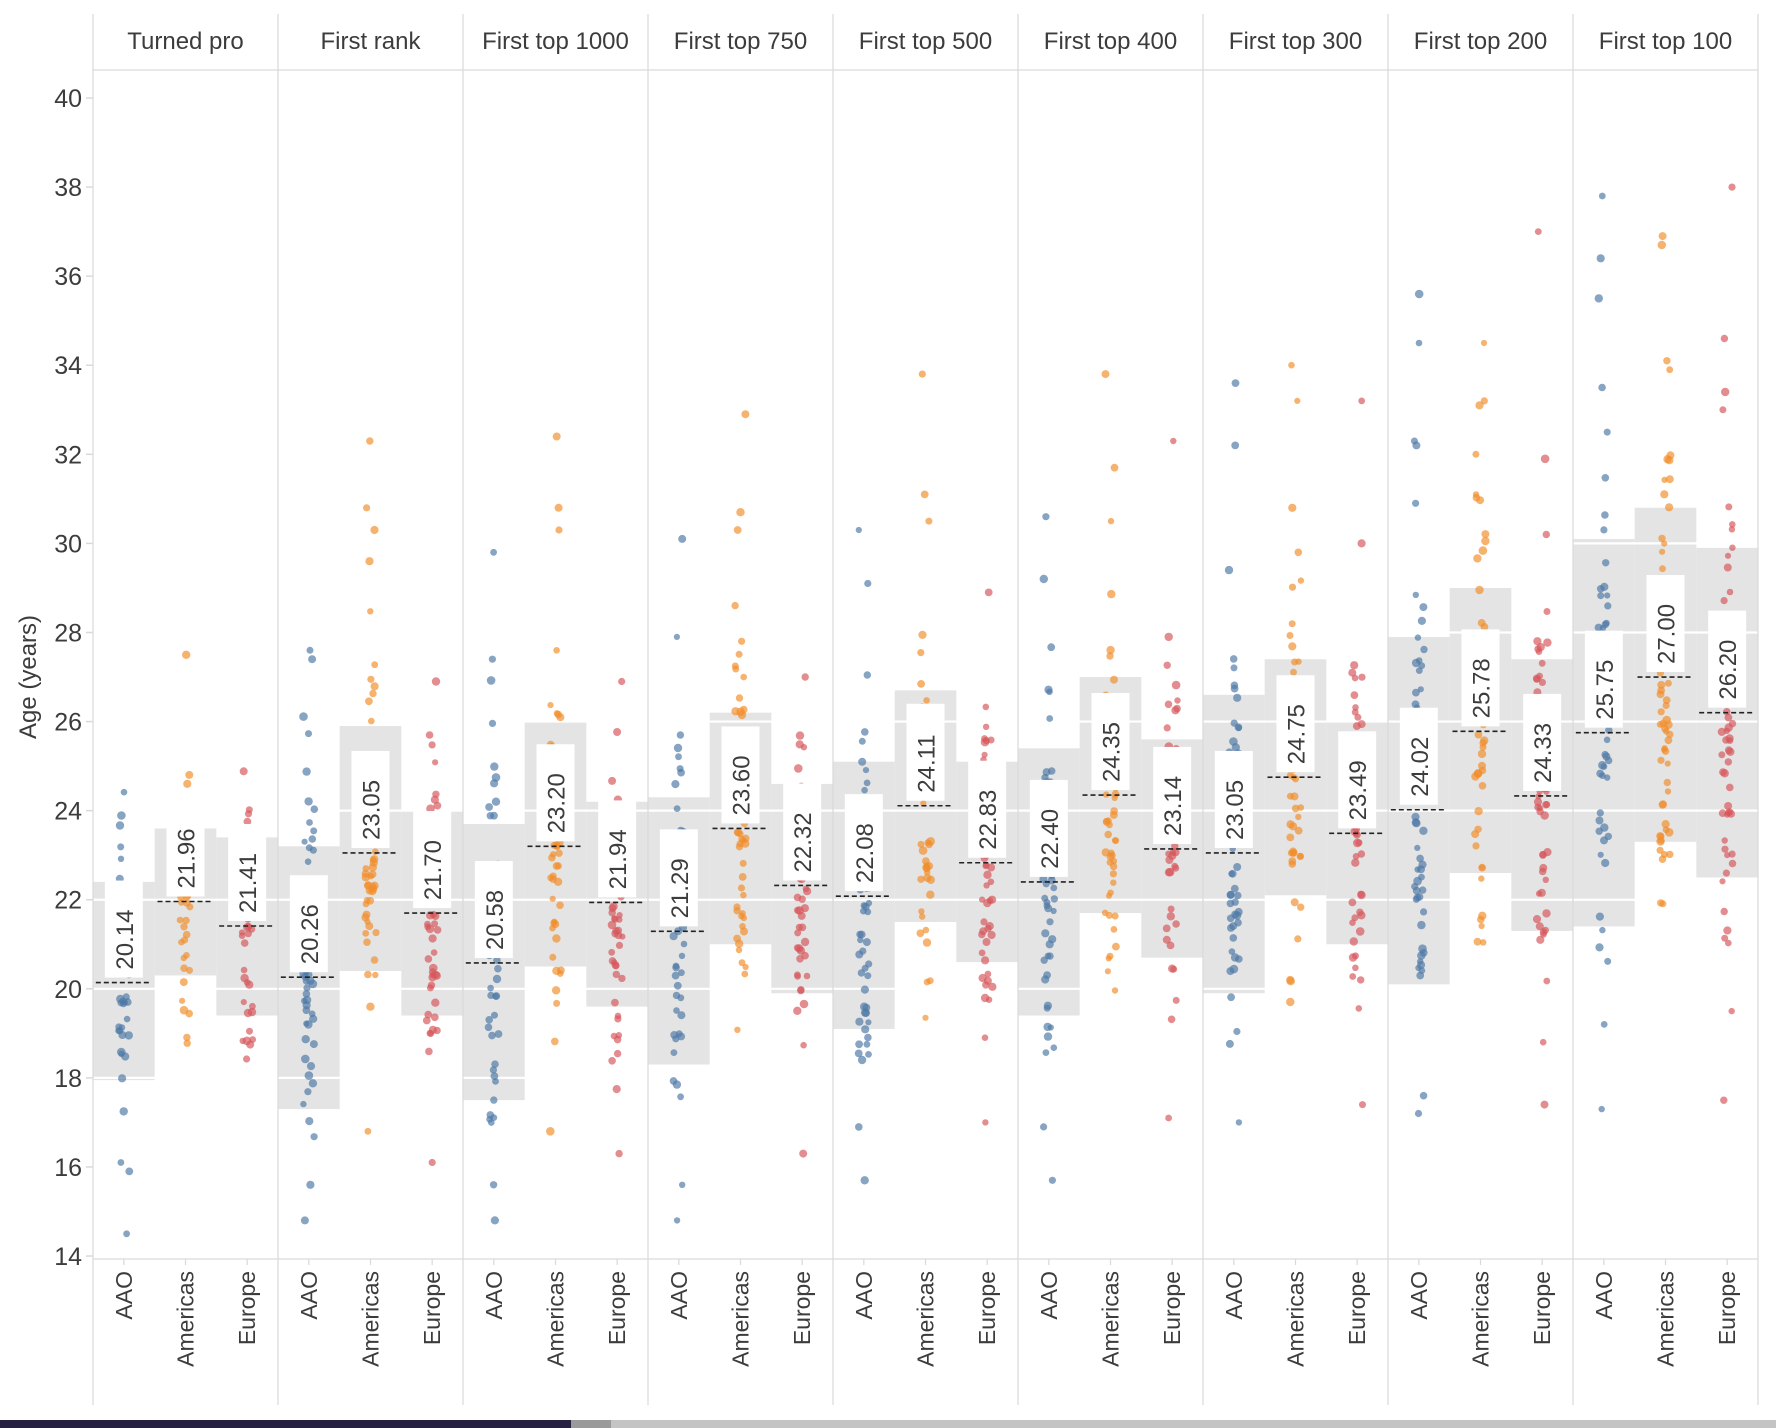  I want to click on mean-label: 22.83, so click(988, 820).